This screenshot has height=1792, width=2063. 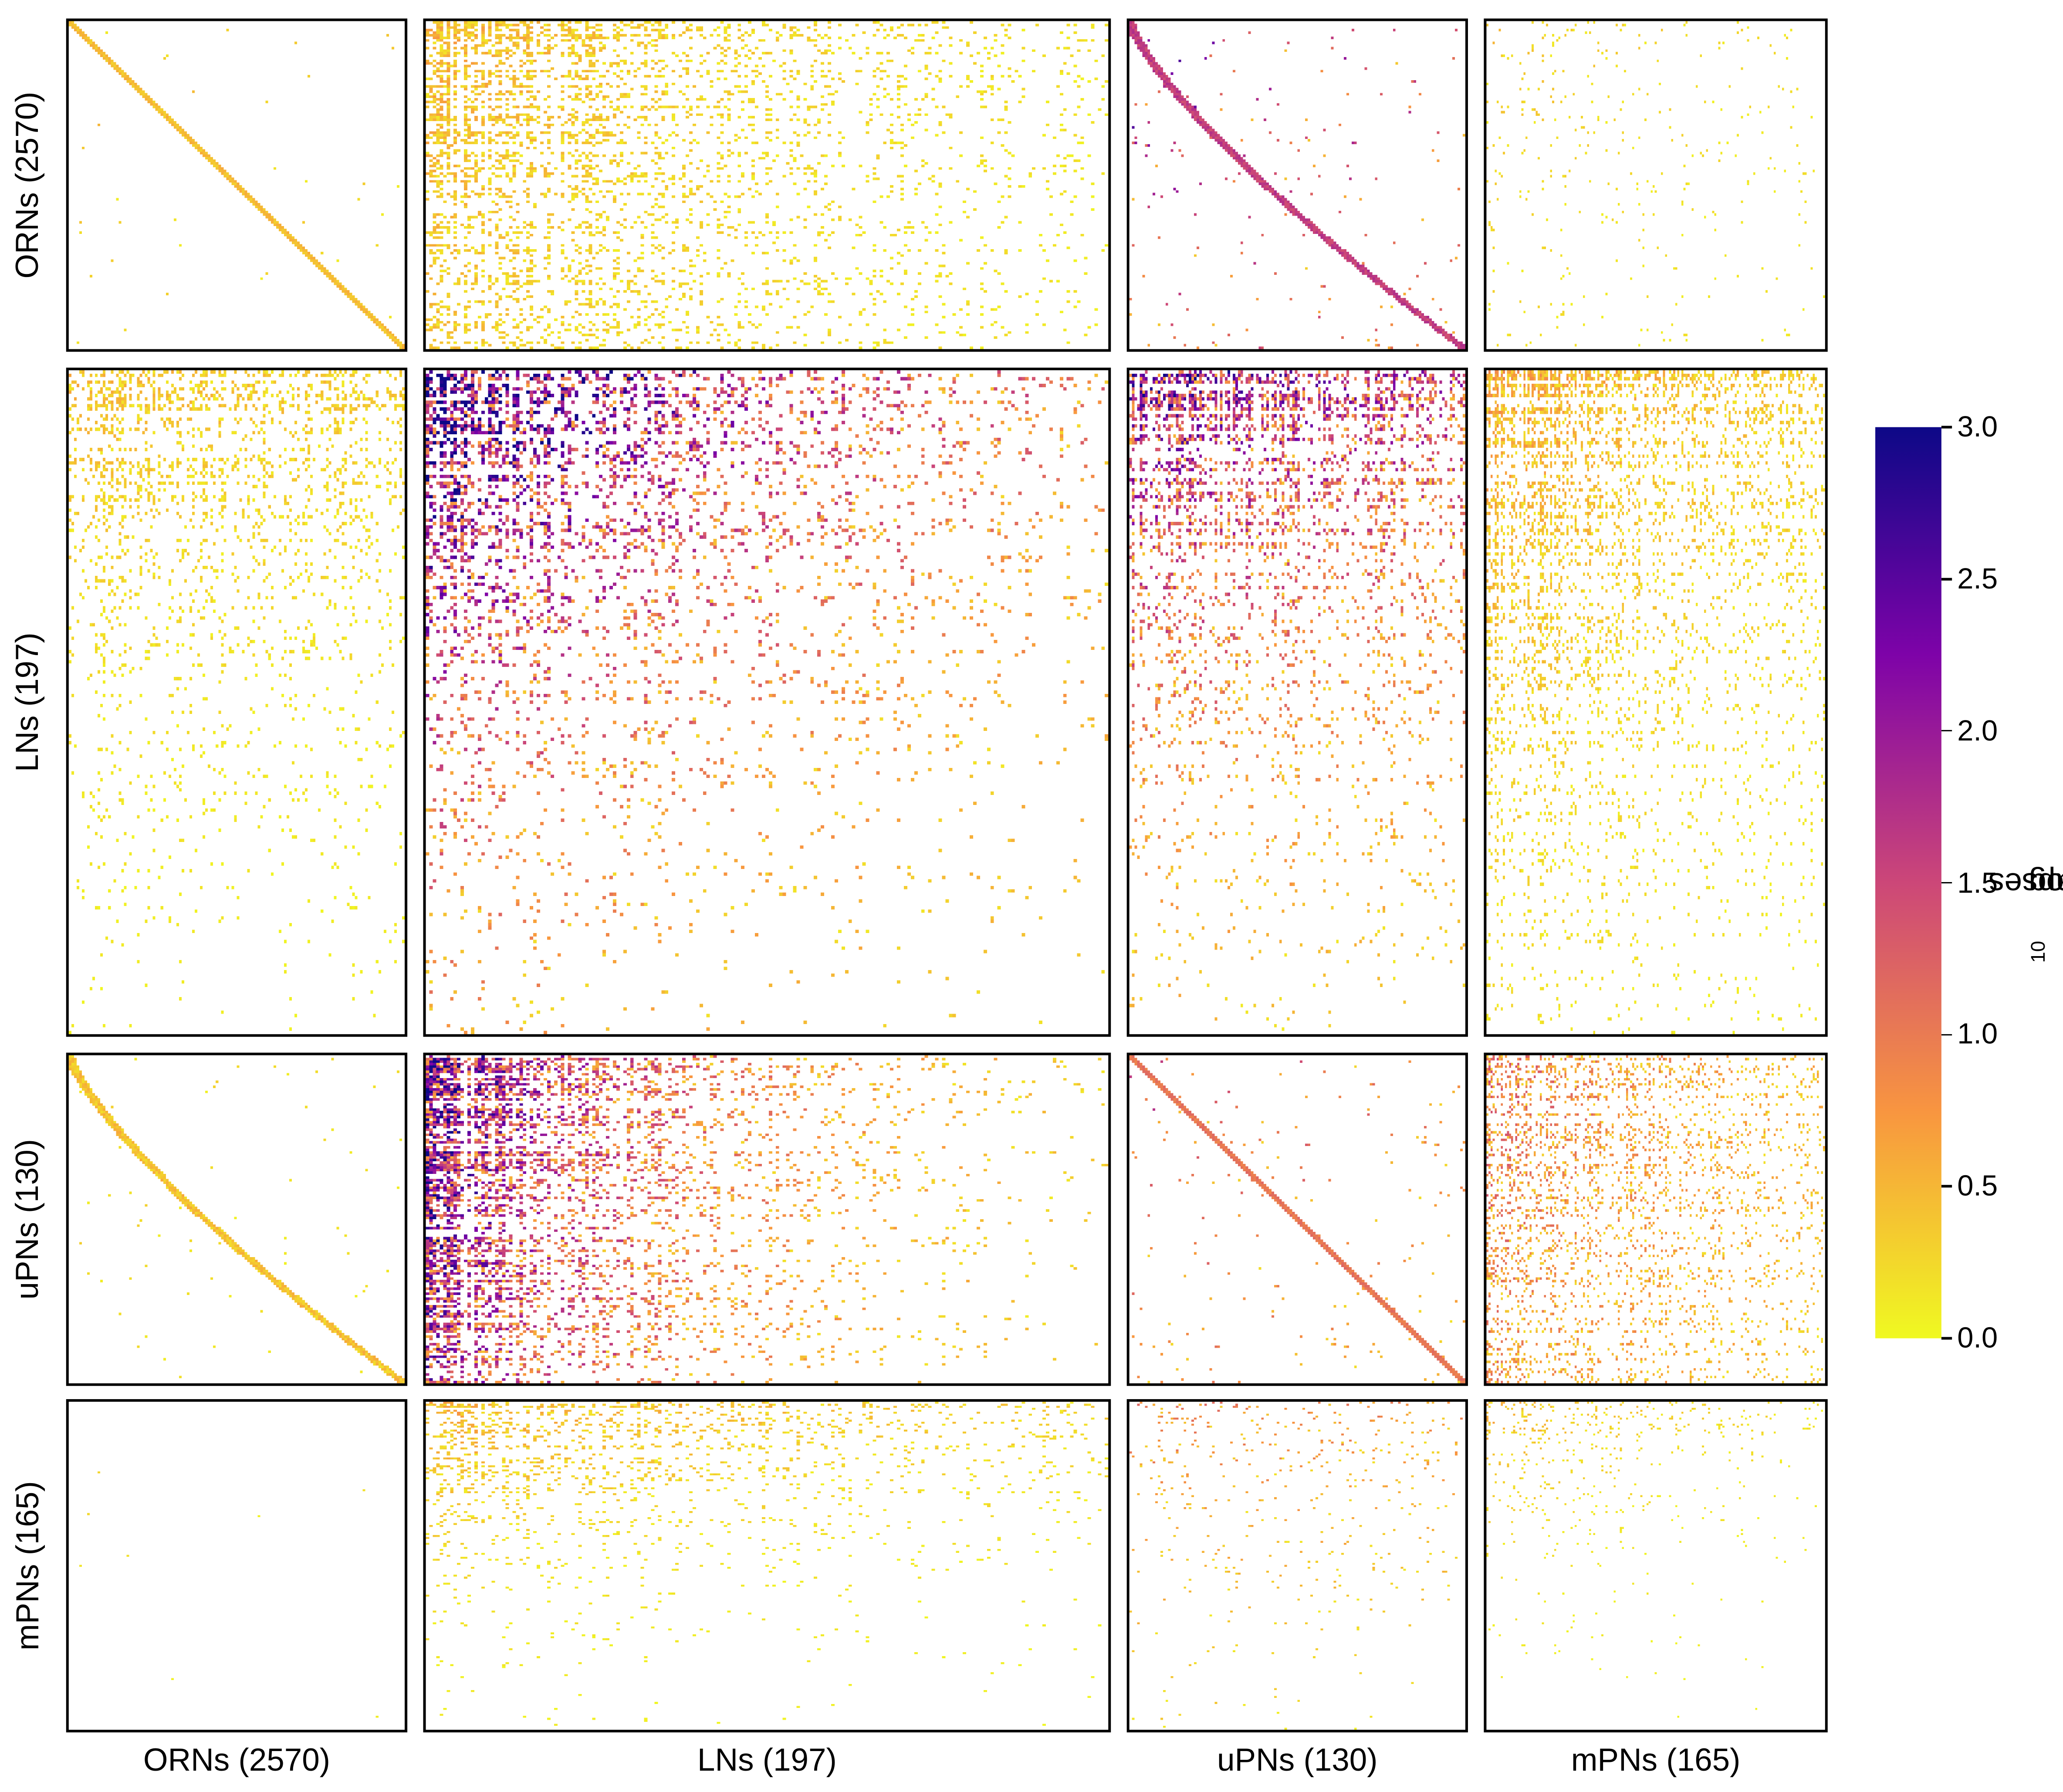 I want to click on heatmap-upns-to-lns, so click(x=767, y=1219).